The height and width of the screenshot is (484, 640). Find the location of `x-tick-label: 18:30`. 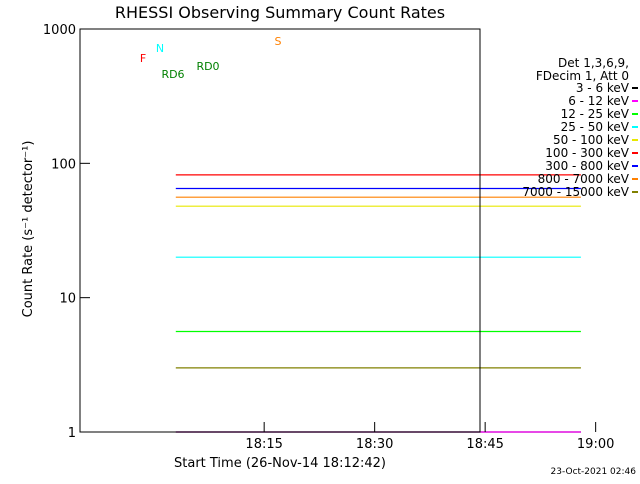

x-tick-label: 18:30 is located at coordinates (374, 444).